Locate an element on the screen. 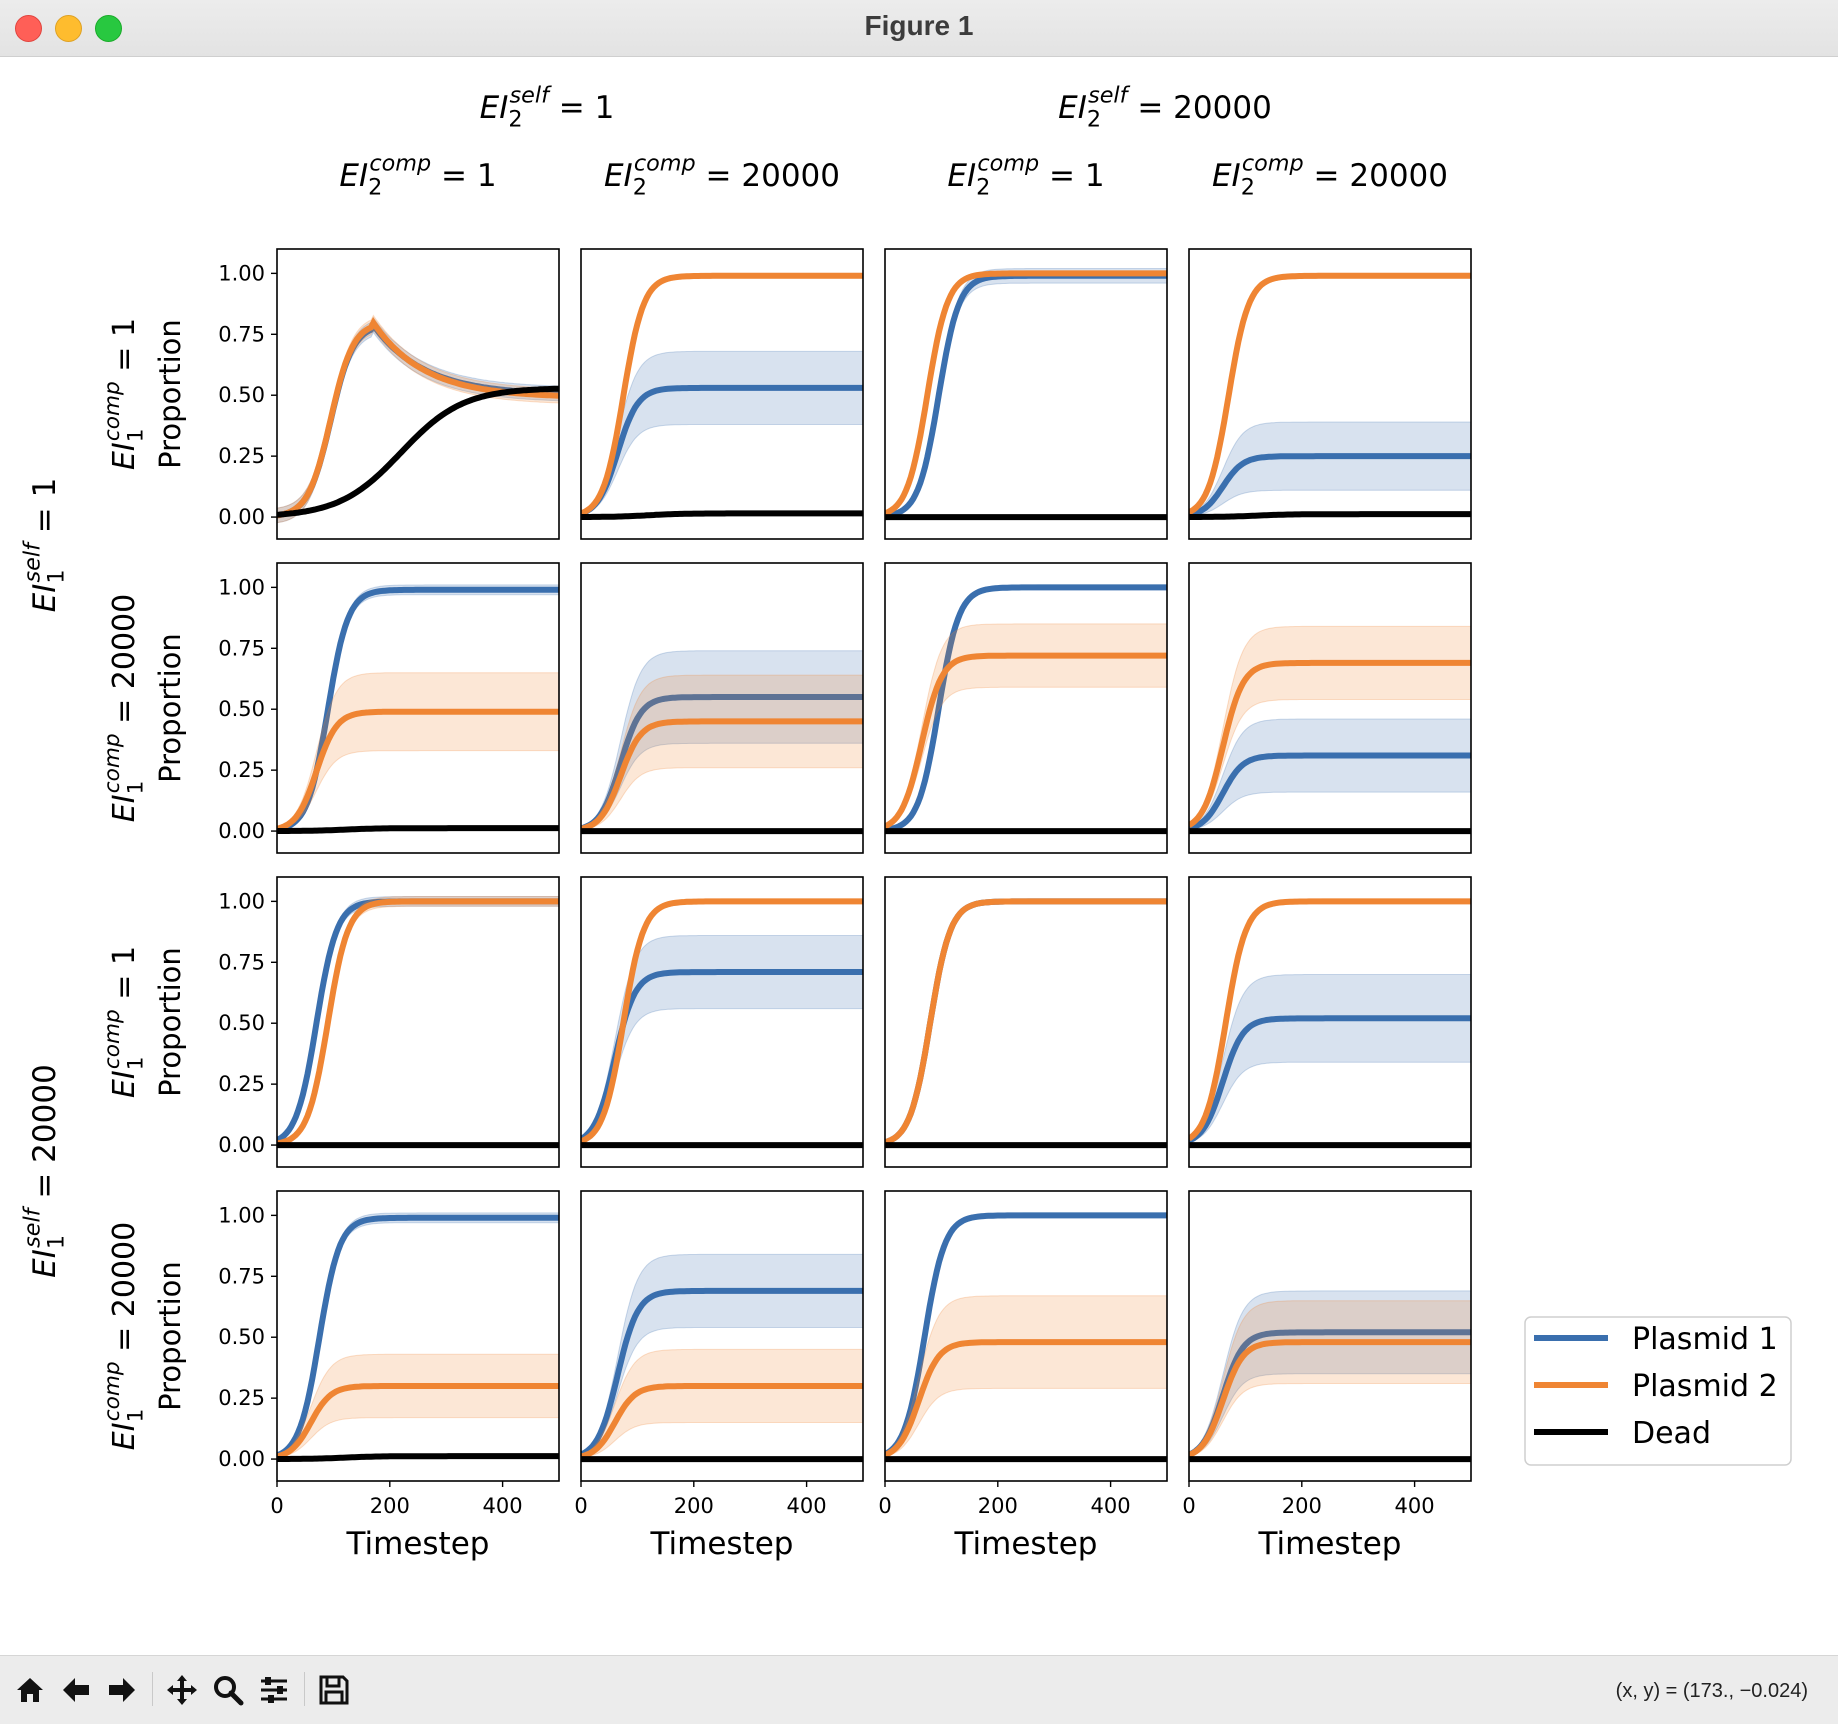 The image size is (1838, 1724). forward-icon is located at coordinates (122, 1690).